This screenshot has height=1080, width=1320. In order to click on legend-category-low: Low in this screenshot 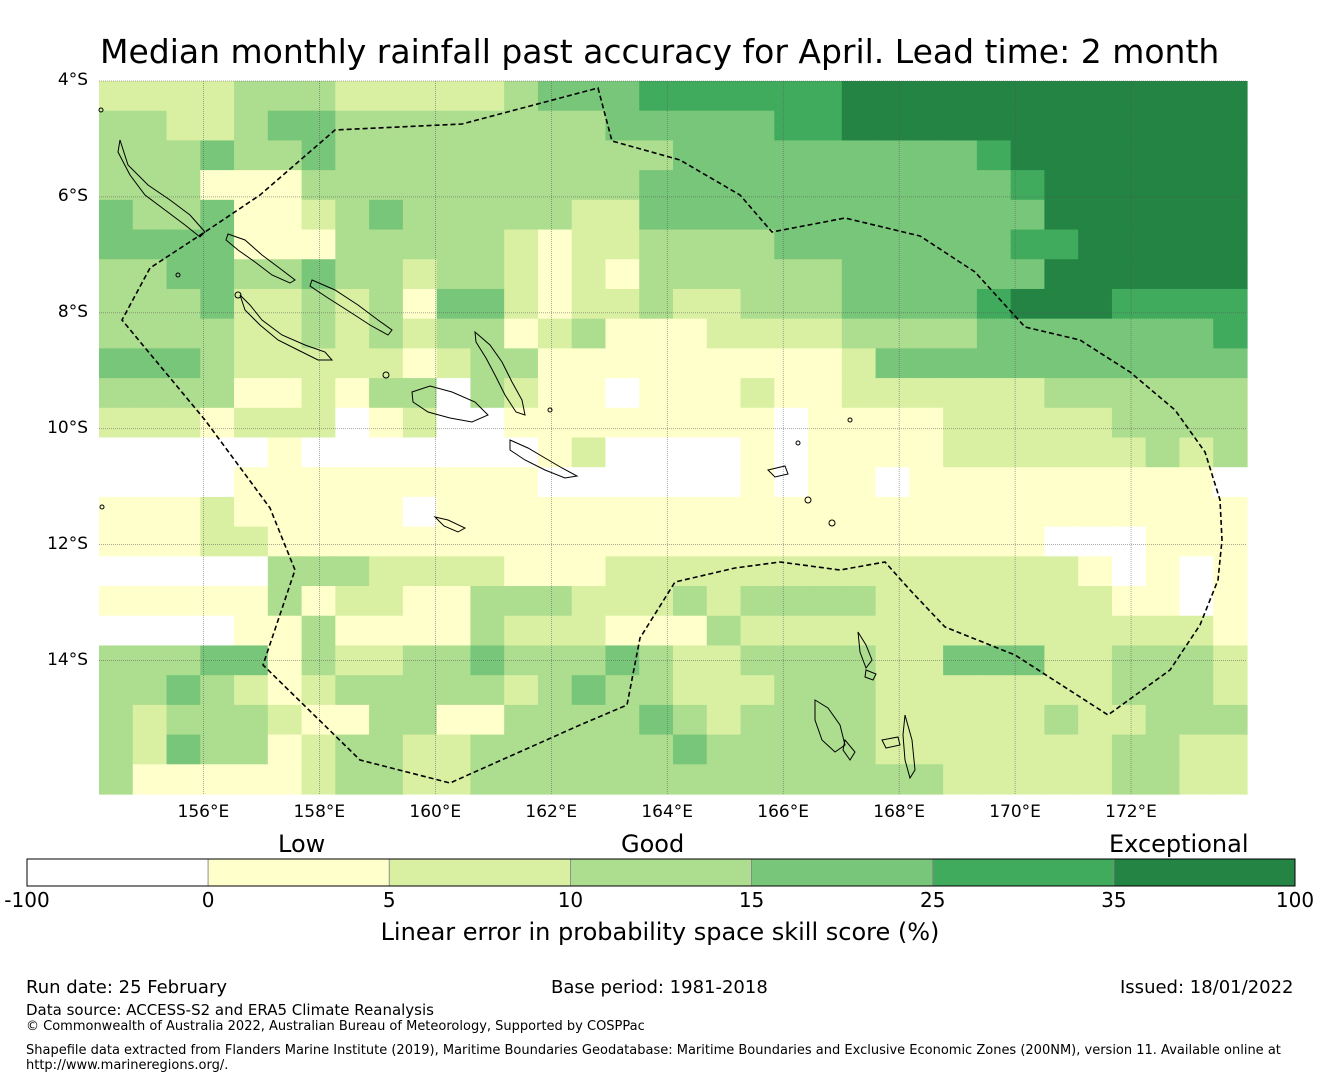, I will do `click(302, 844)`.